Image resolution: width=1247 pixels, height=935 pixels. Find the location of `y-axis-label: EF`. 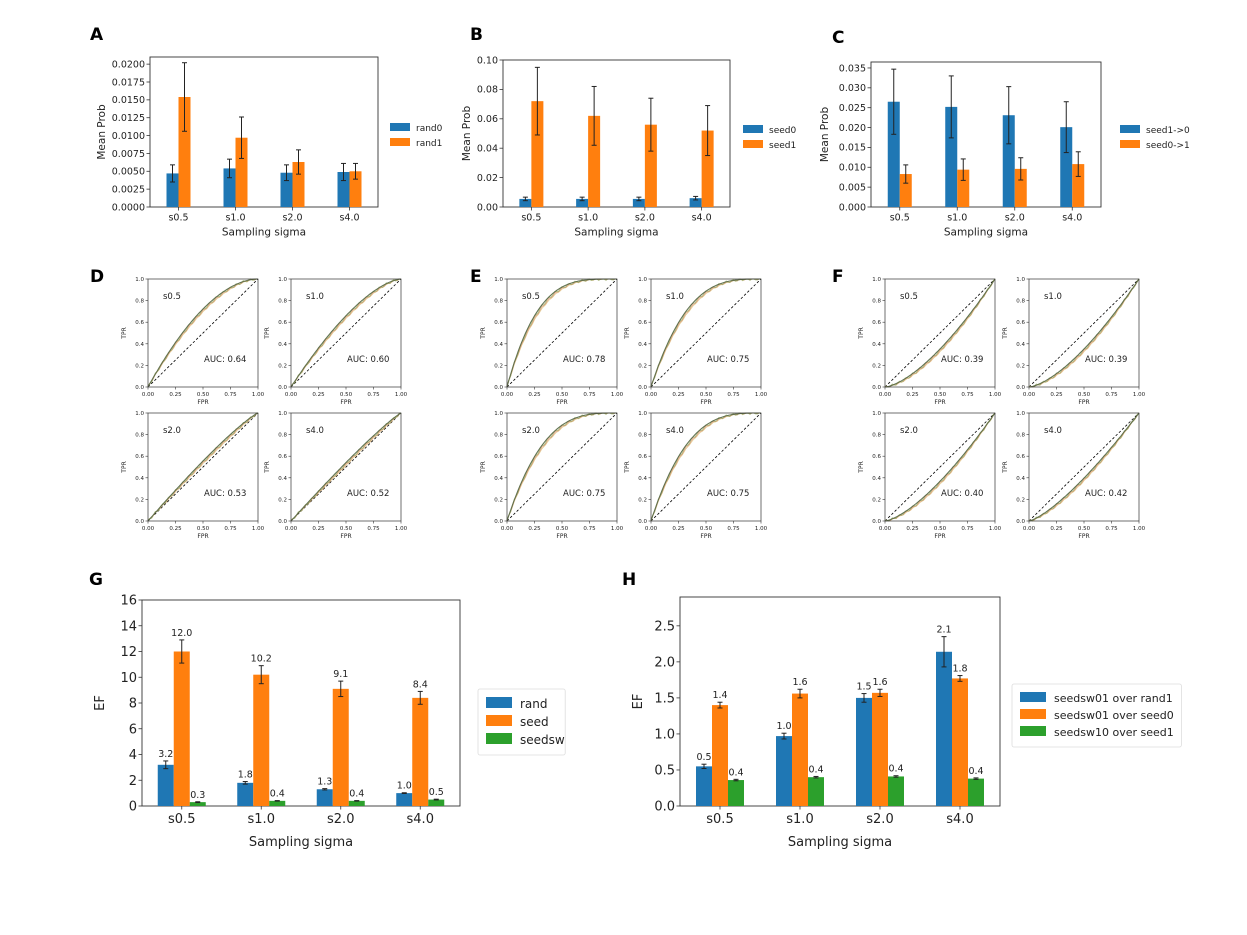

y-axis-label: EF is located at coordinates (638, 702).